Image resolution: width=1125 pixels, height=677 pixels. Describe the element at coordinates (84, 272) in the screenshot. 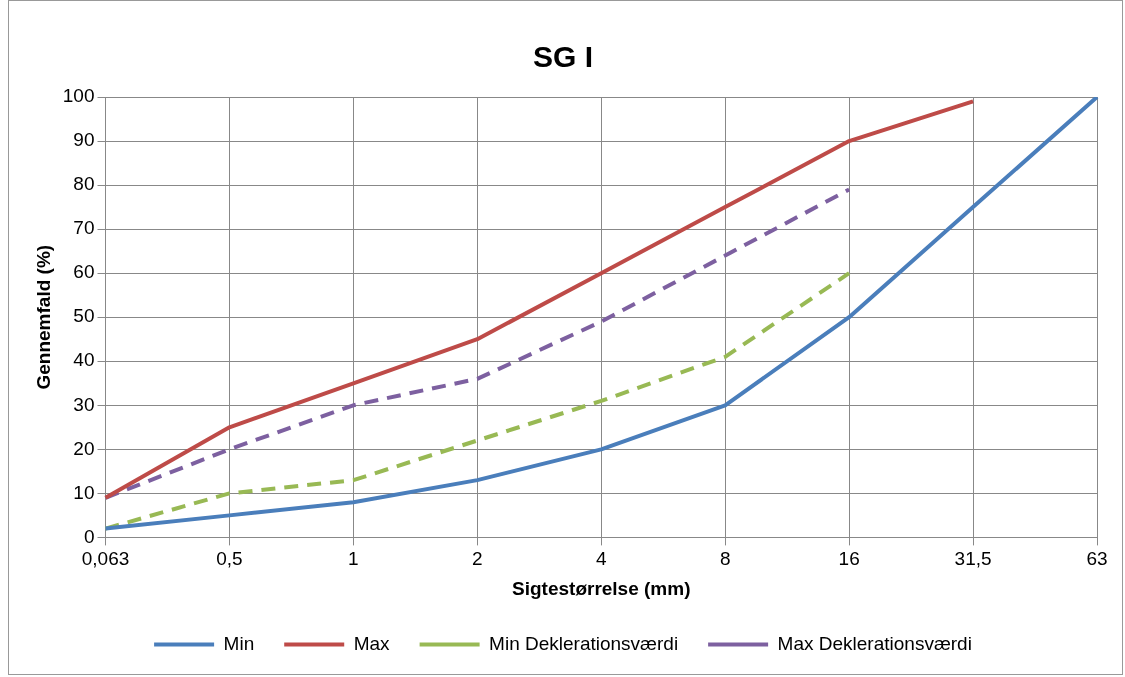

I see `y-tick-label: 60` at that location.